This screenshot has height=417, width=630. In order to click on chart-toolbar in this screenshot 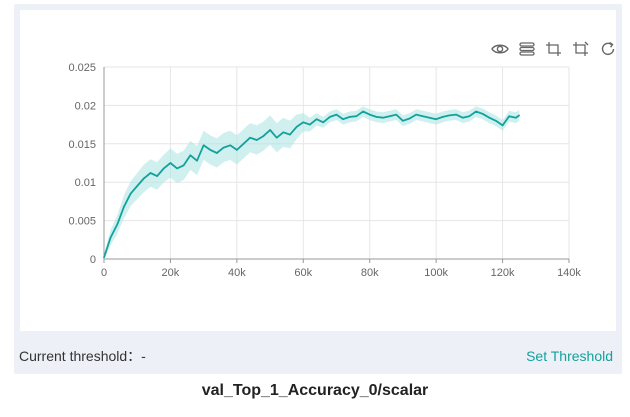, I will do `click(554, 49)`.